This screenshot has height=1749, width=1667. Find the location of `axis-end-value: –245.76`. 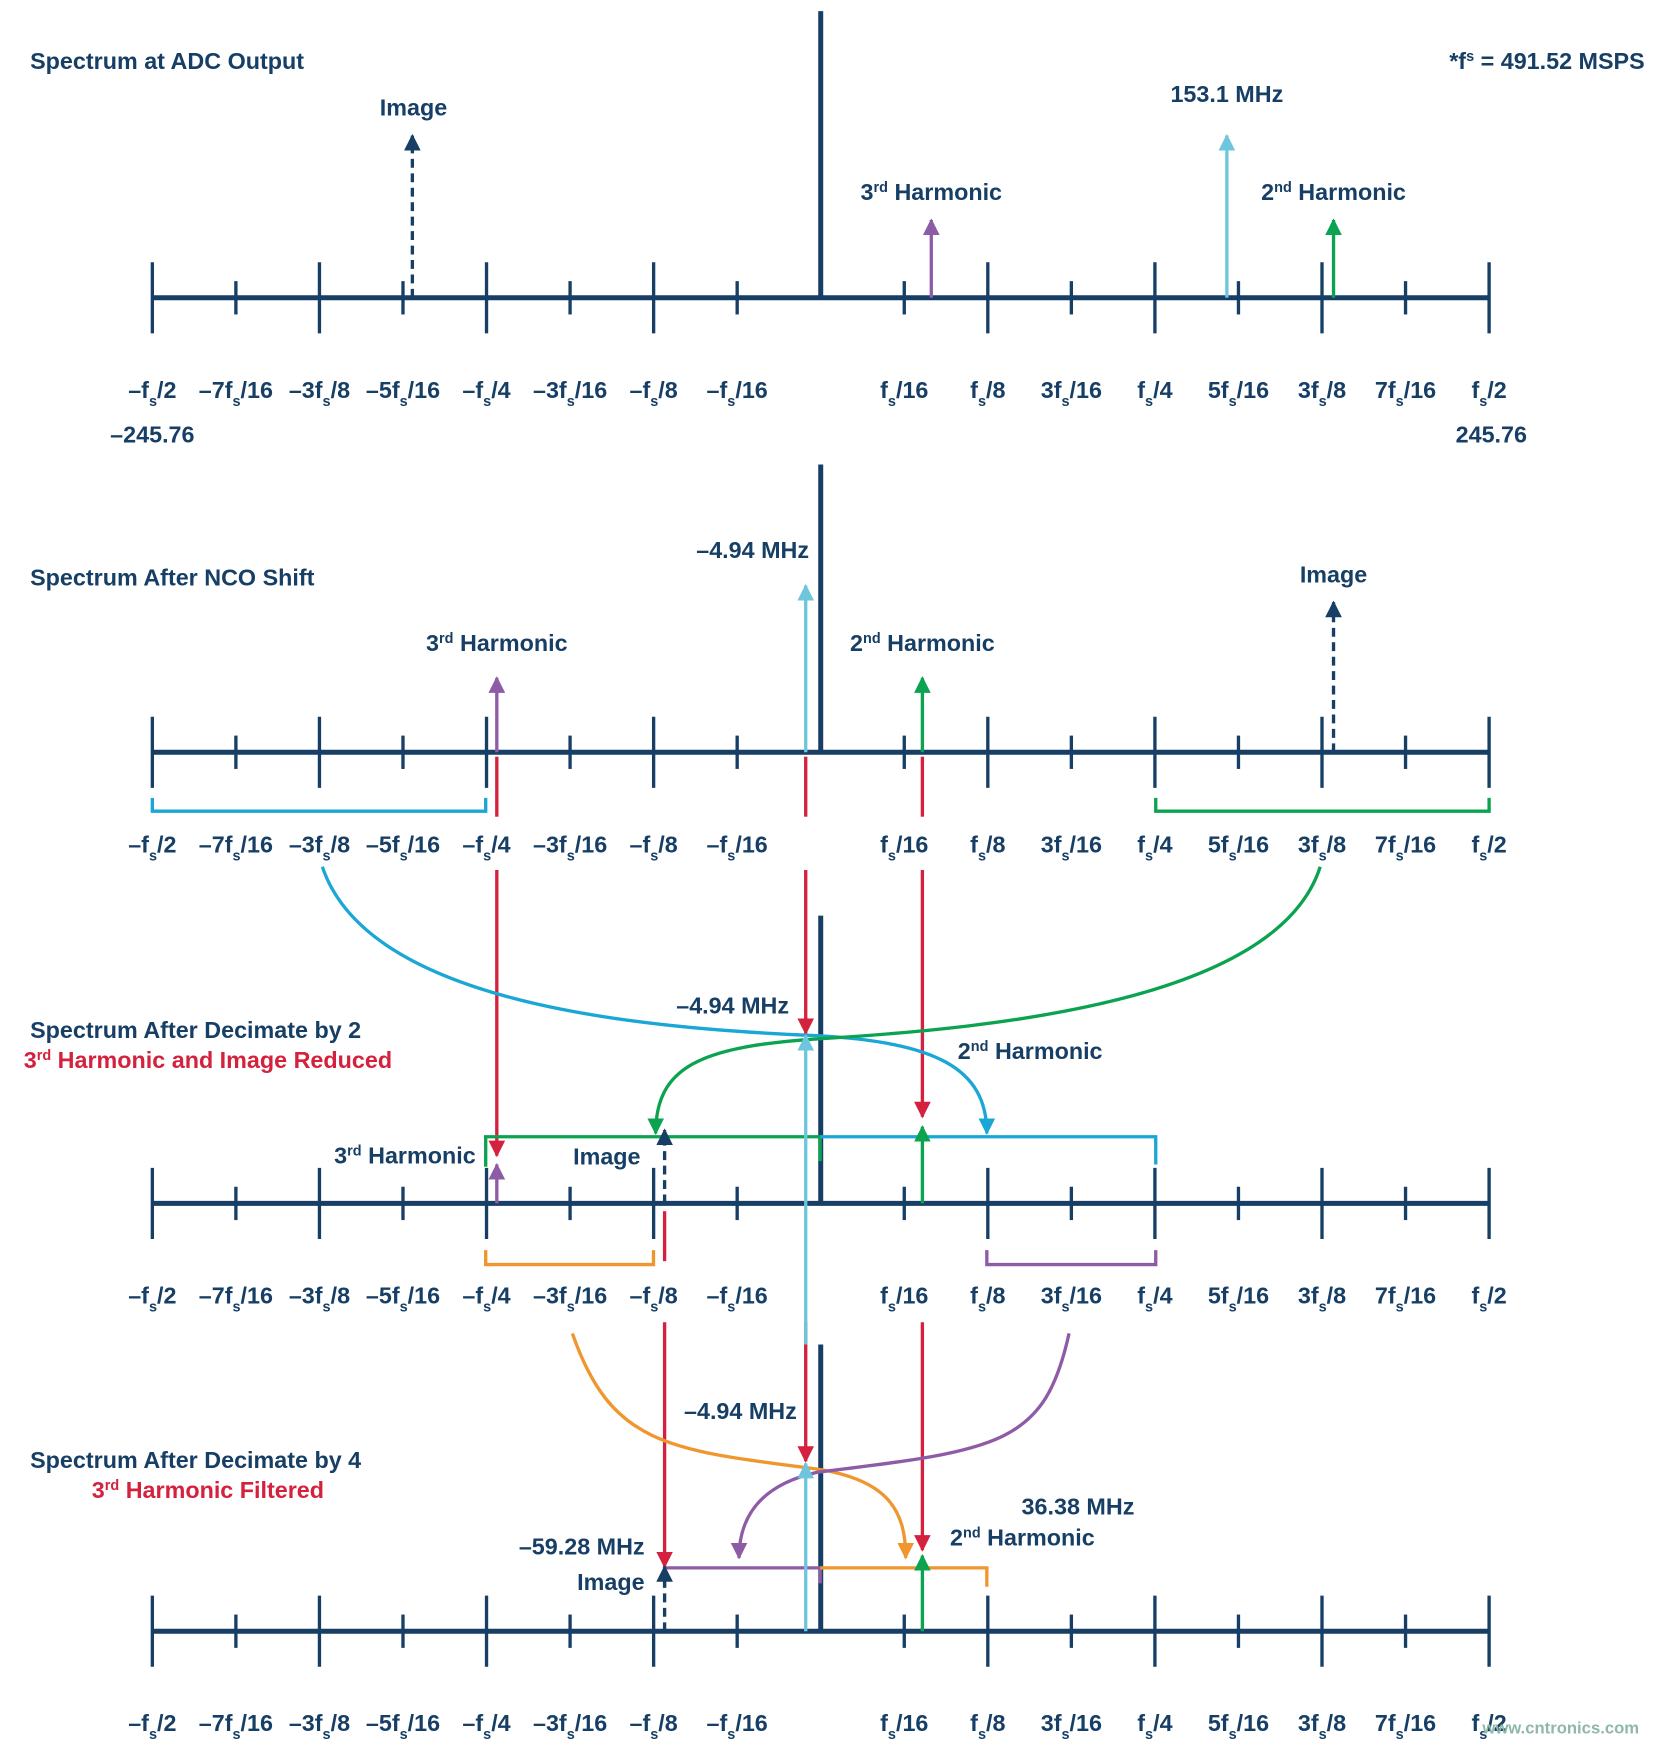

axis-end-value: –245.76 is located at coordinates (152, 434).